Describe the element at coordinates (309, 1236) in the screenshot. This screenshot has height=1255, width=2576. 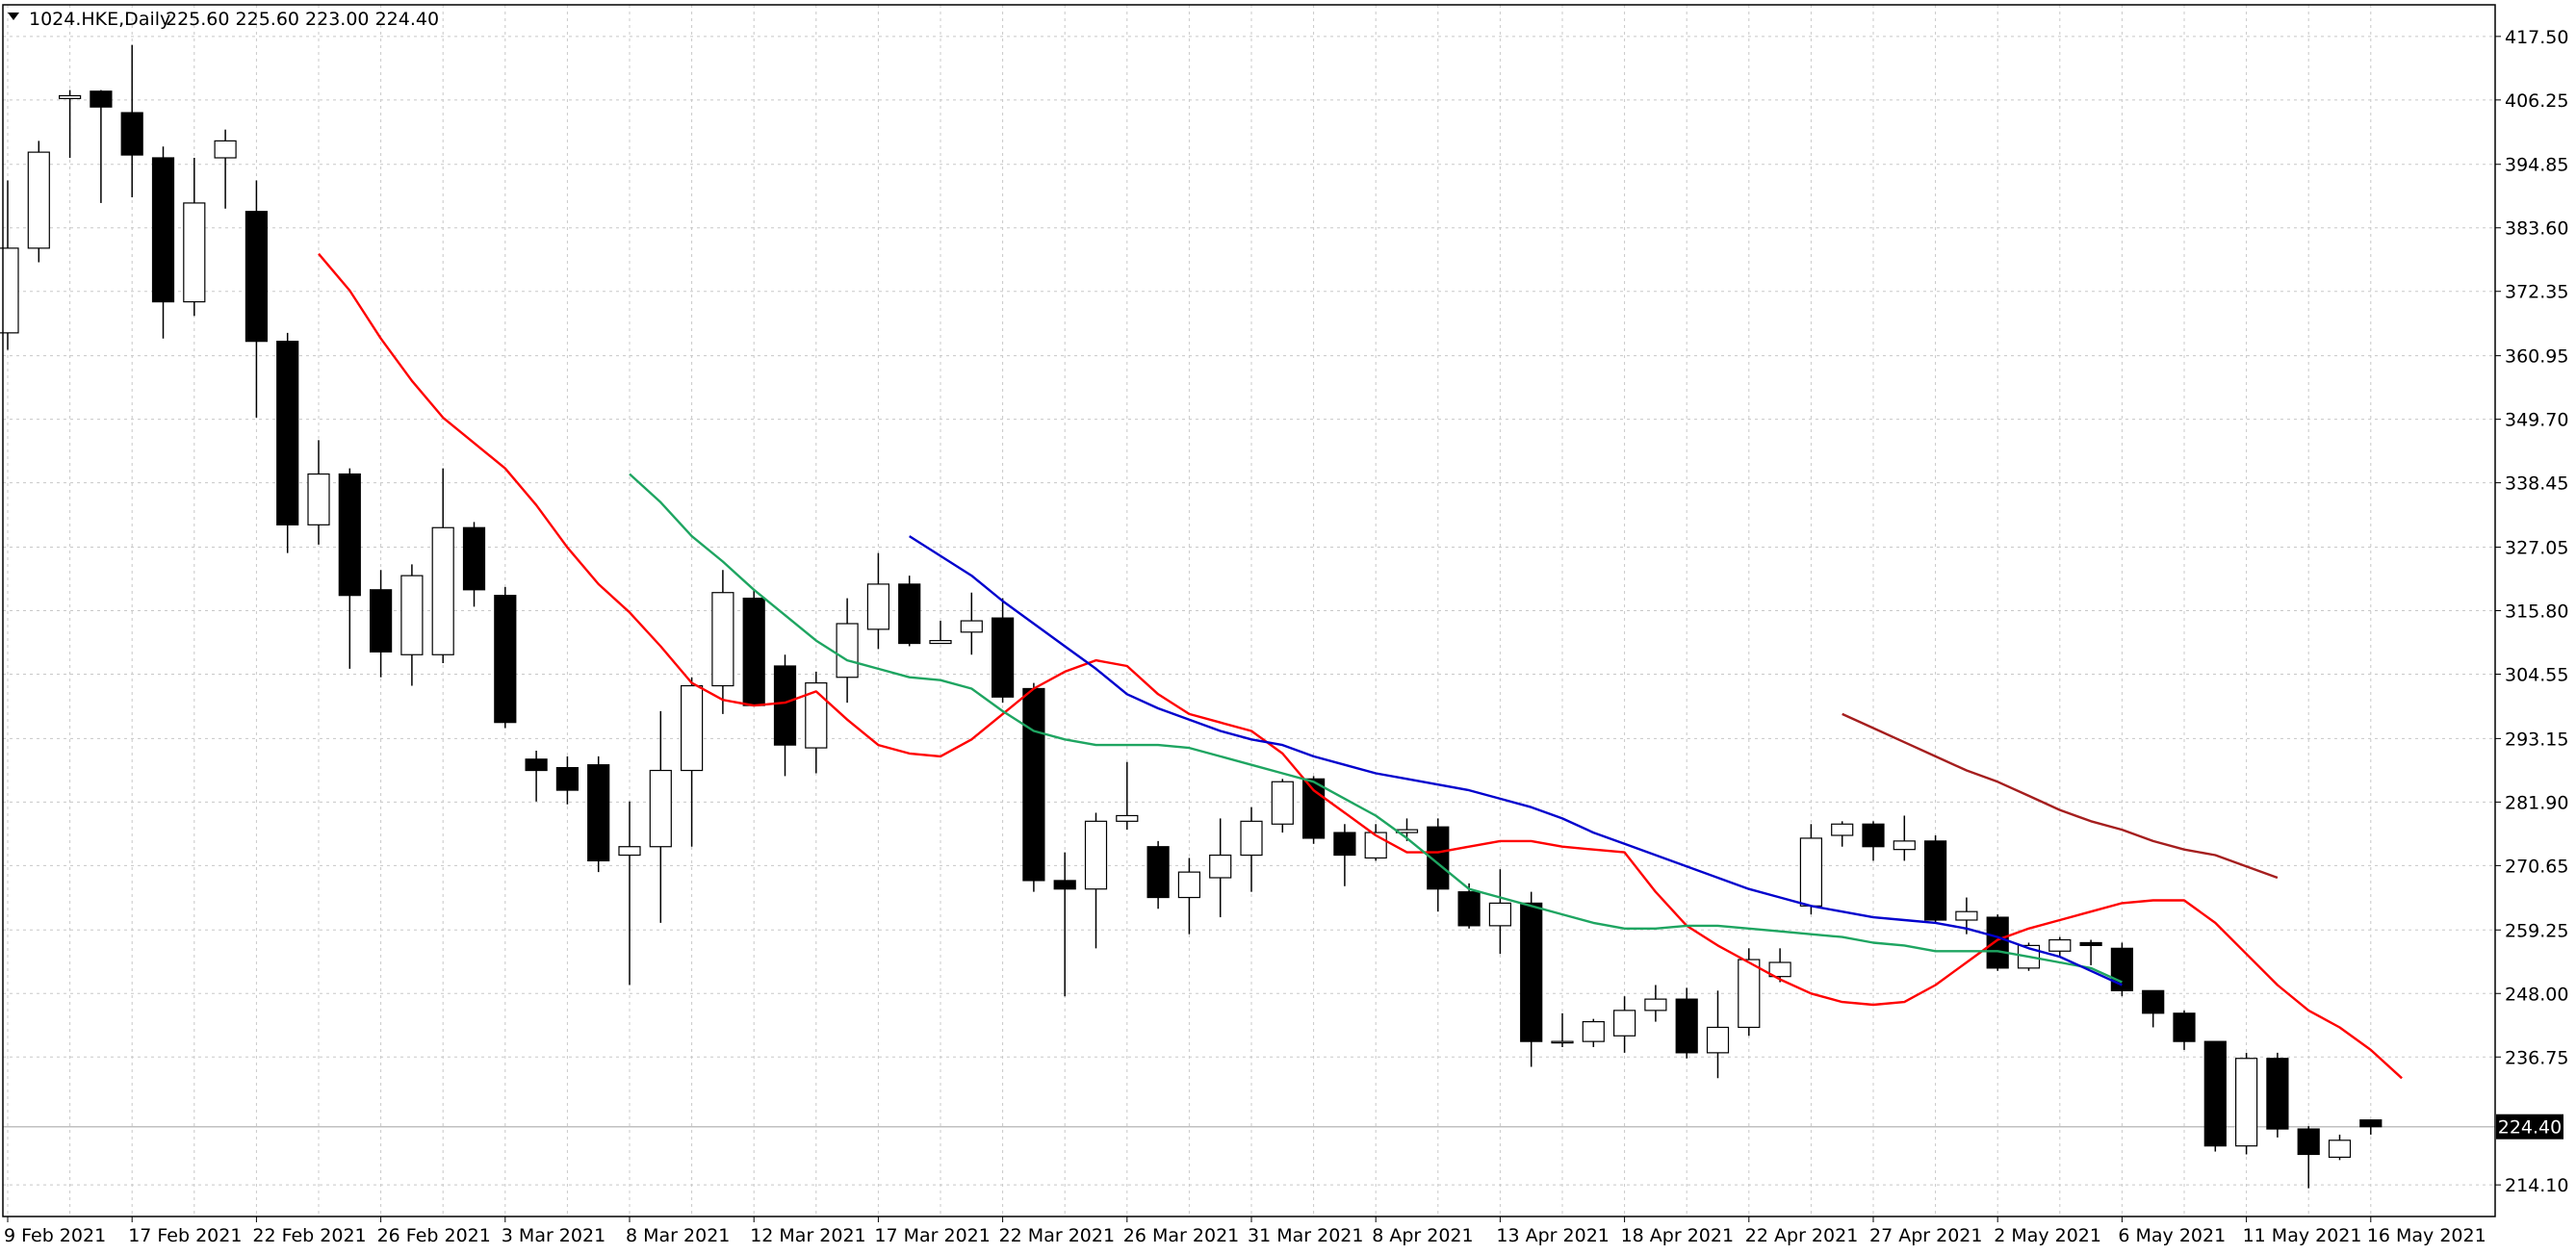
I see `x-tick-label: 22 Feb 2021` at that location.